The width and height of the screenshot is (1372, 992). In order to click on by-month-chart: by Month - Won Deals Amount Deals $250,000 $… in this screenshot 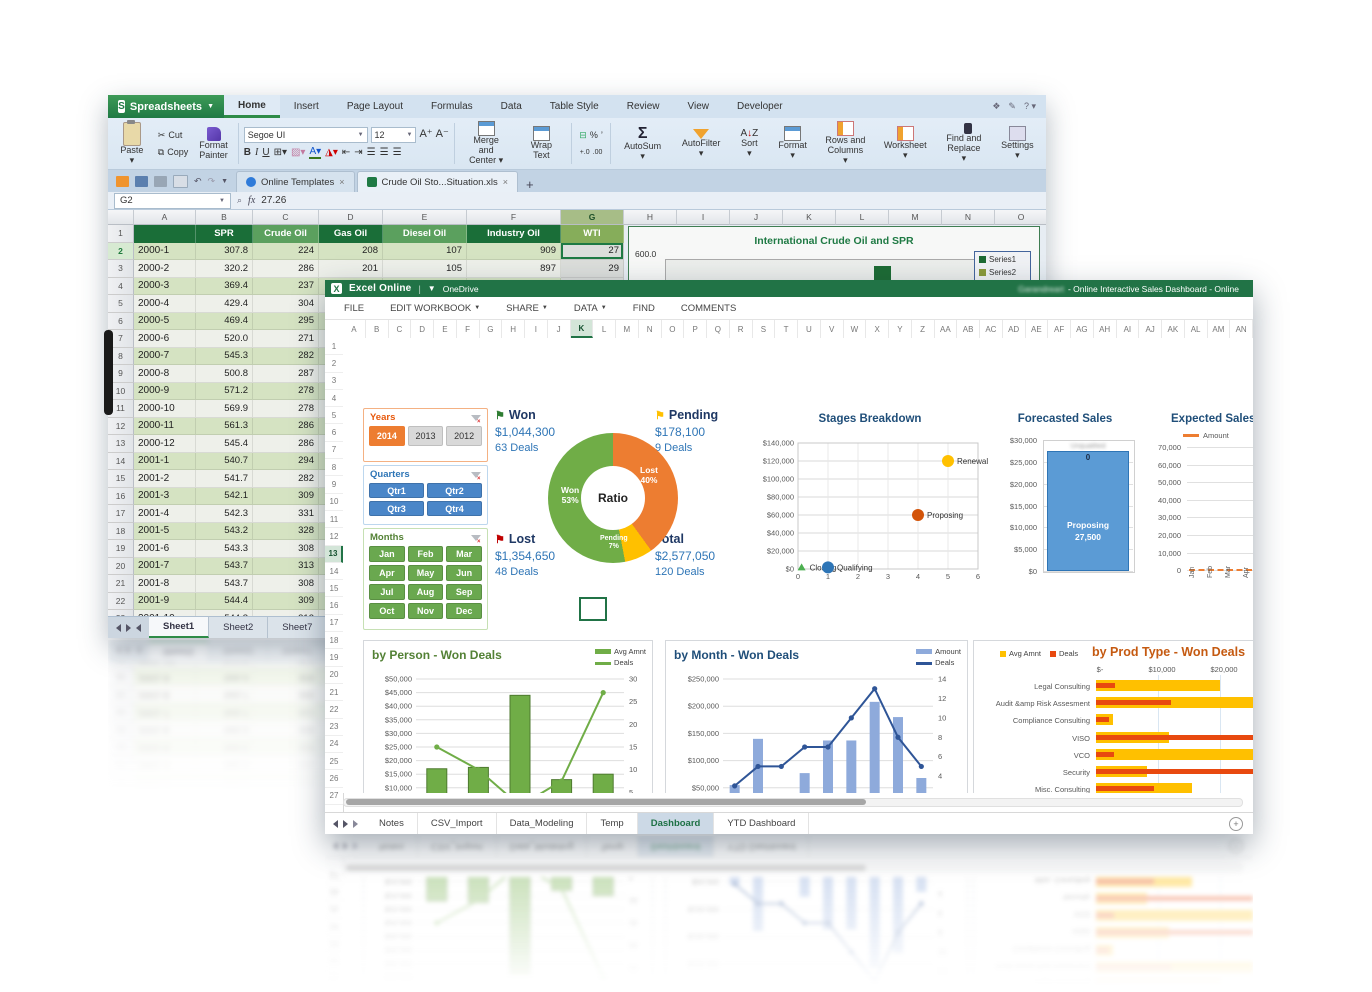, I will do `click(816, 716)`.